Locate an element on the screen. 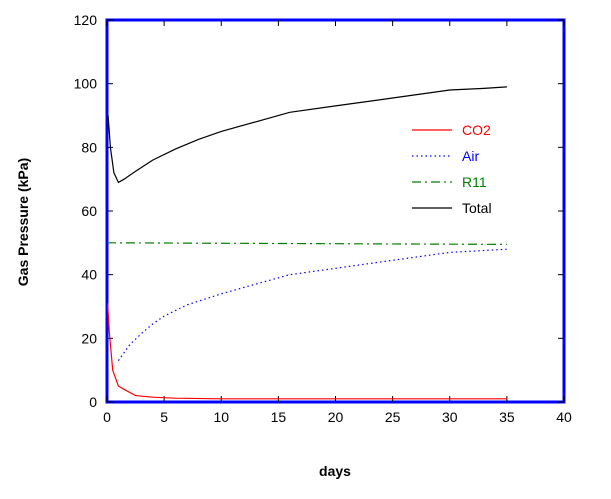  x-axis-title: days is located at coordinates (335, 471).